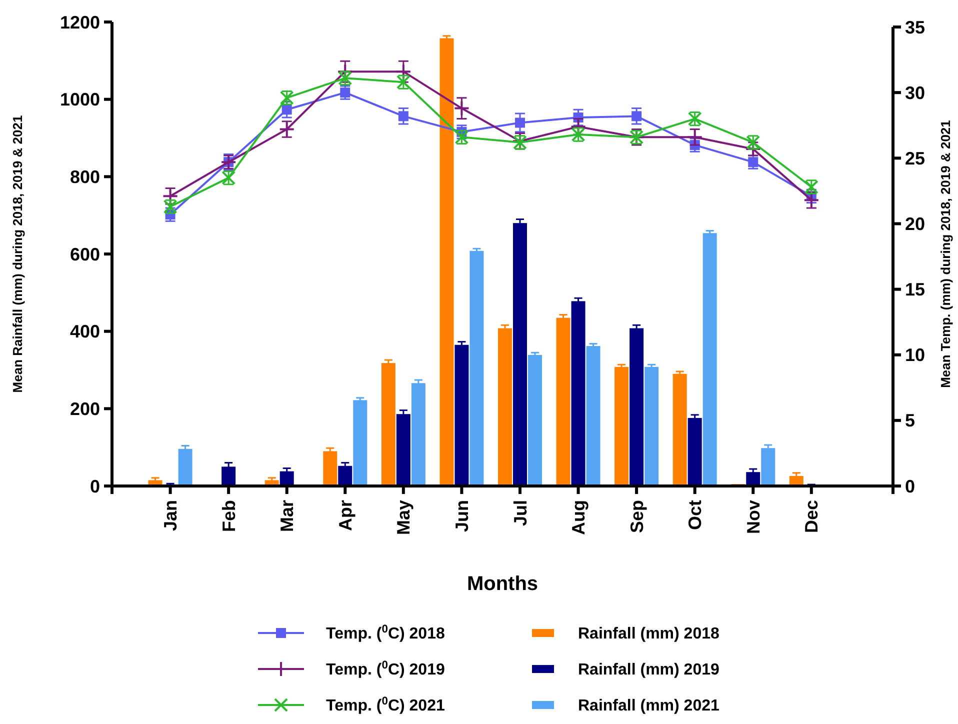  What do you see at coordinates (649, 706) in the screenshot?
I see `legend-label: Rainfall (mm) 2021` at bounding box center [649, 706].